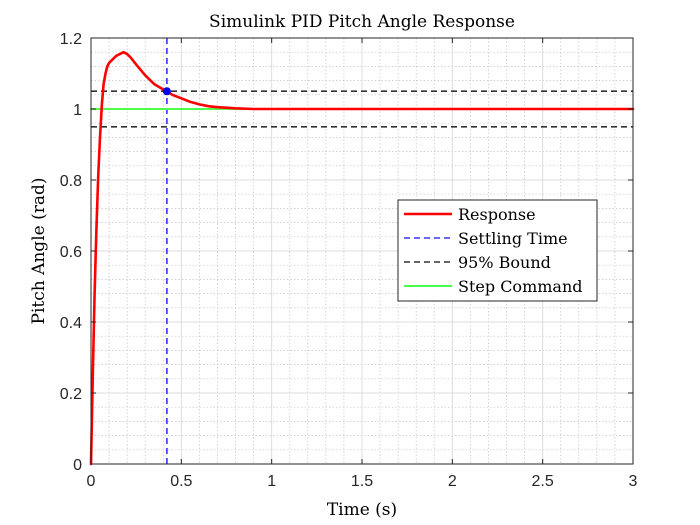 Image resolution: width=700 pixels, height=525 pixels. I want to click on settling-point-marker, so click(166, 91).